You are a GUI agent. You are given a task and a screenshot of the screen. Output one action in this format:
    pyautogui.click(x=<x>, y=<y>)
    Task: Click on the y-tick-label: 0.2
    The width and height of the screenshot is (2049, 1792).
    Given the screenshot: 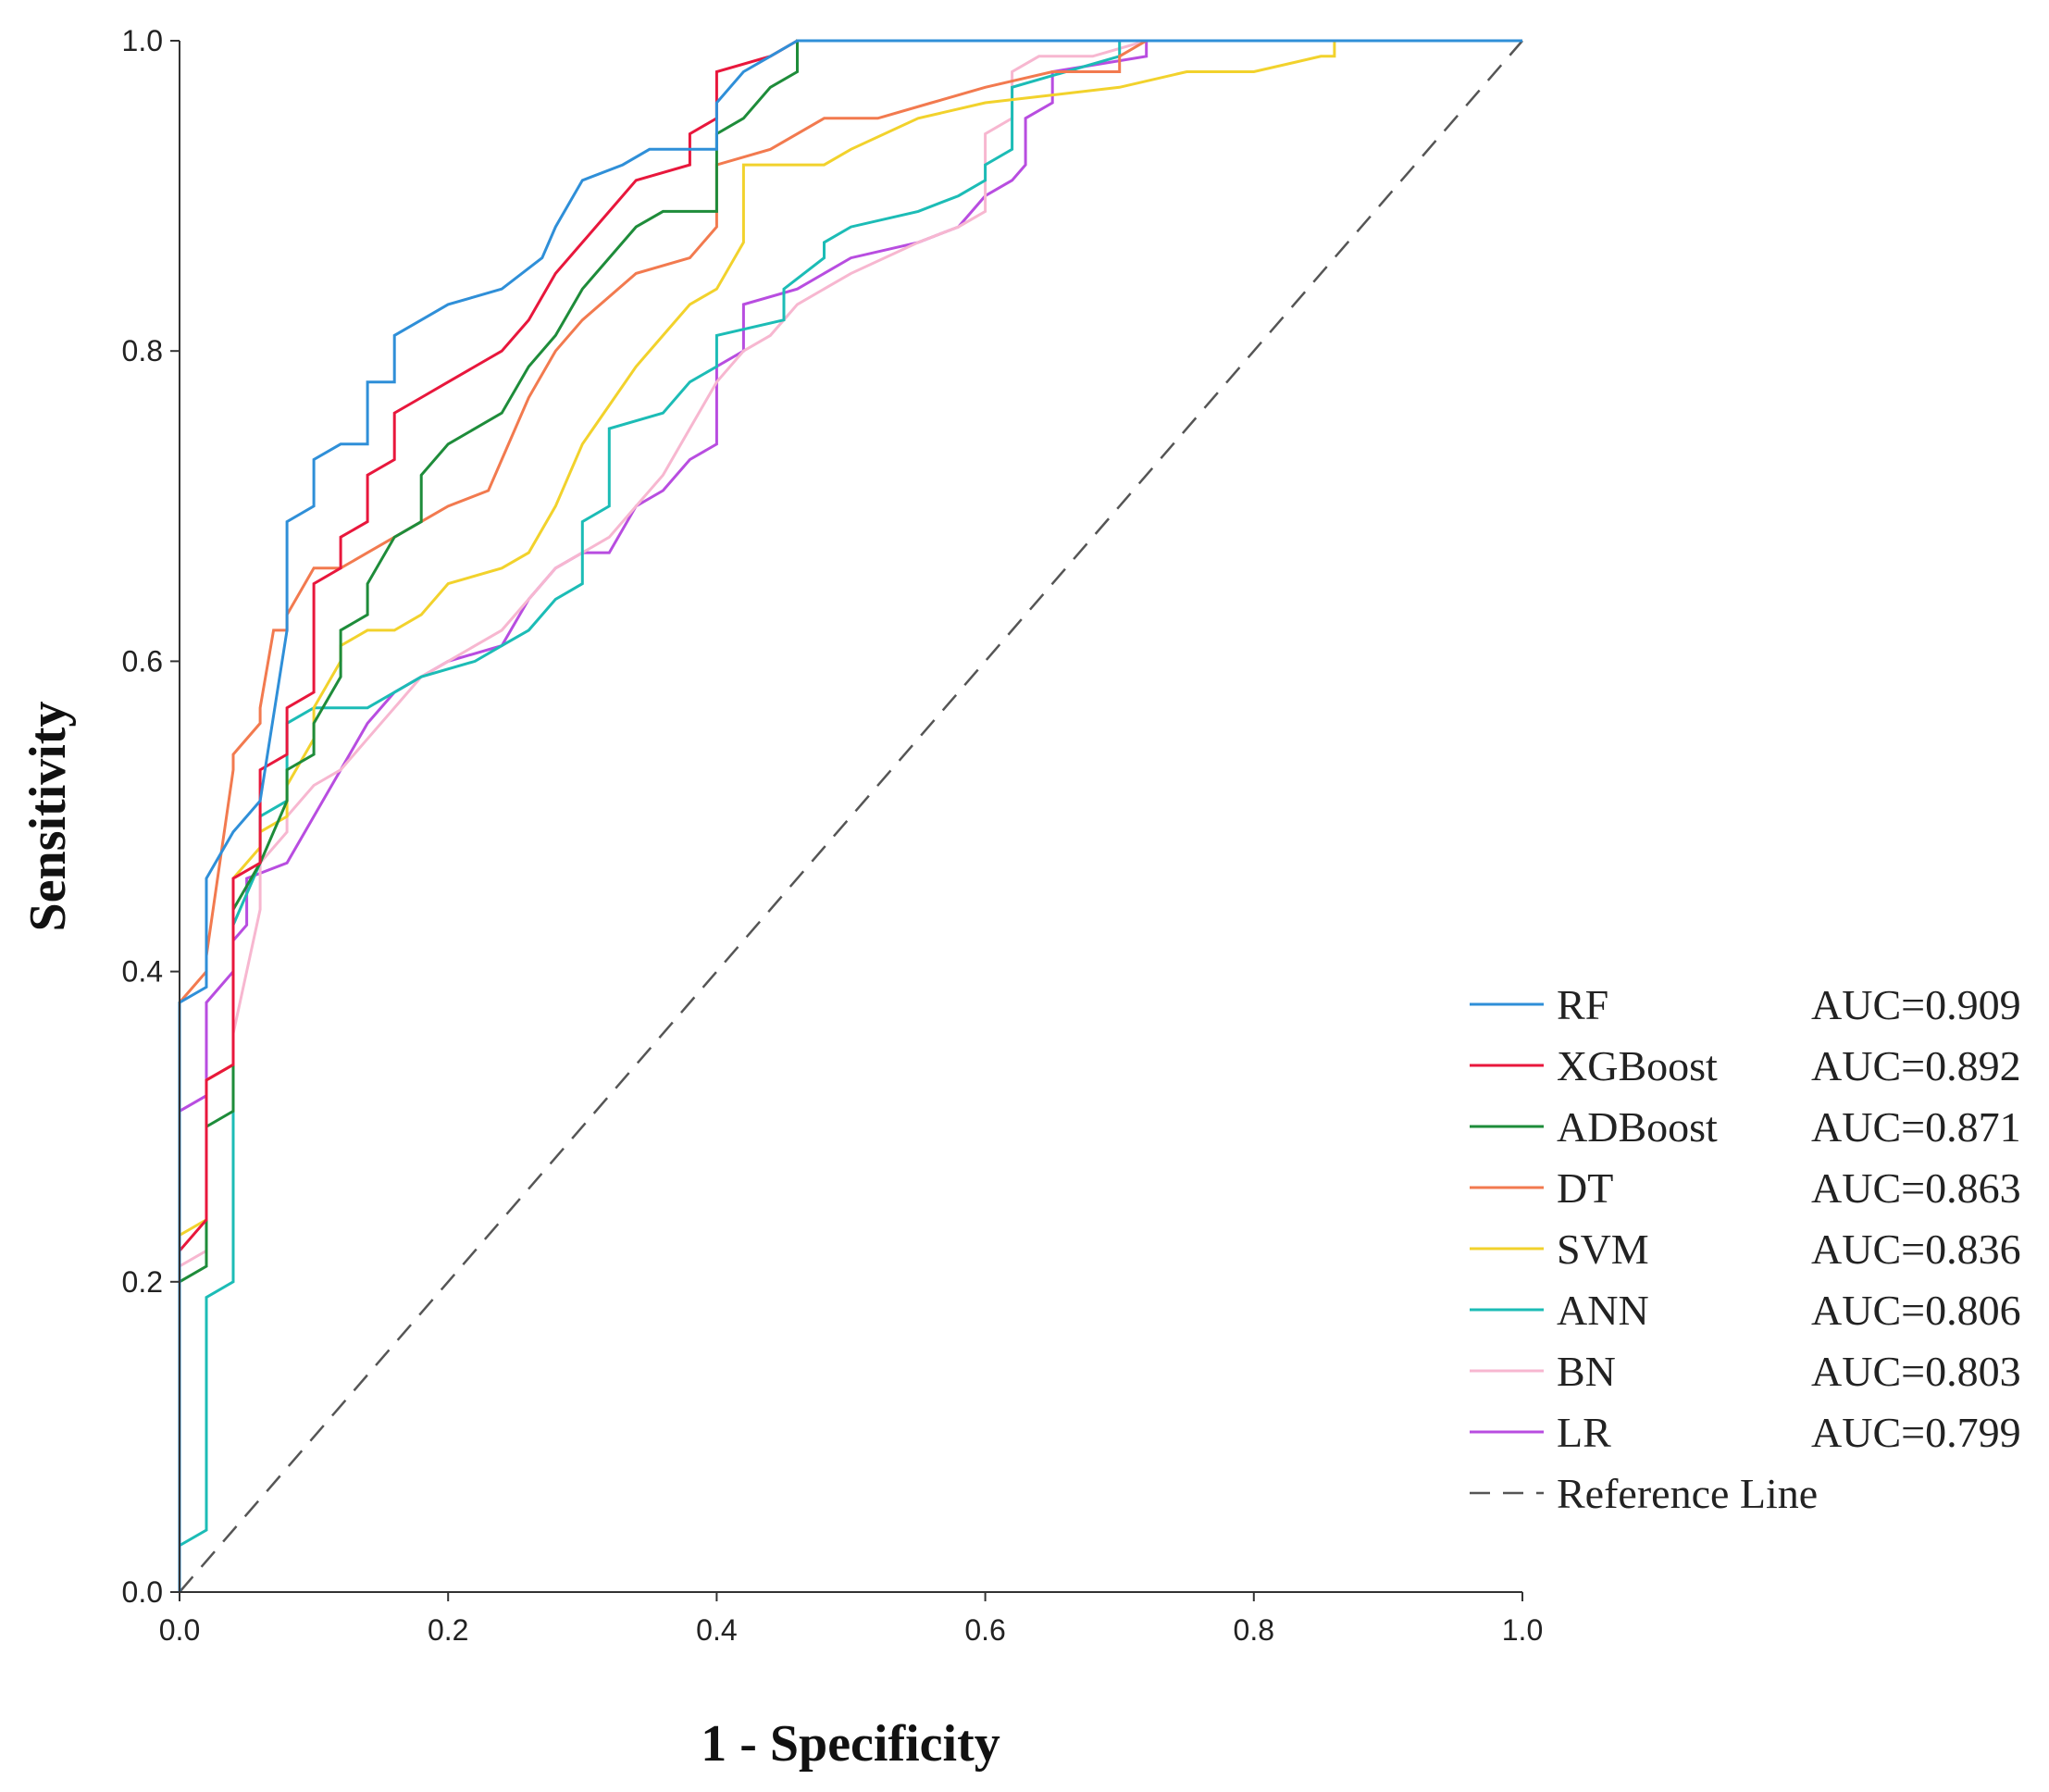 What is the action you would take?
    pyautogui.click(x=142, y=1282)
    